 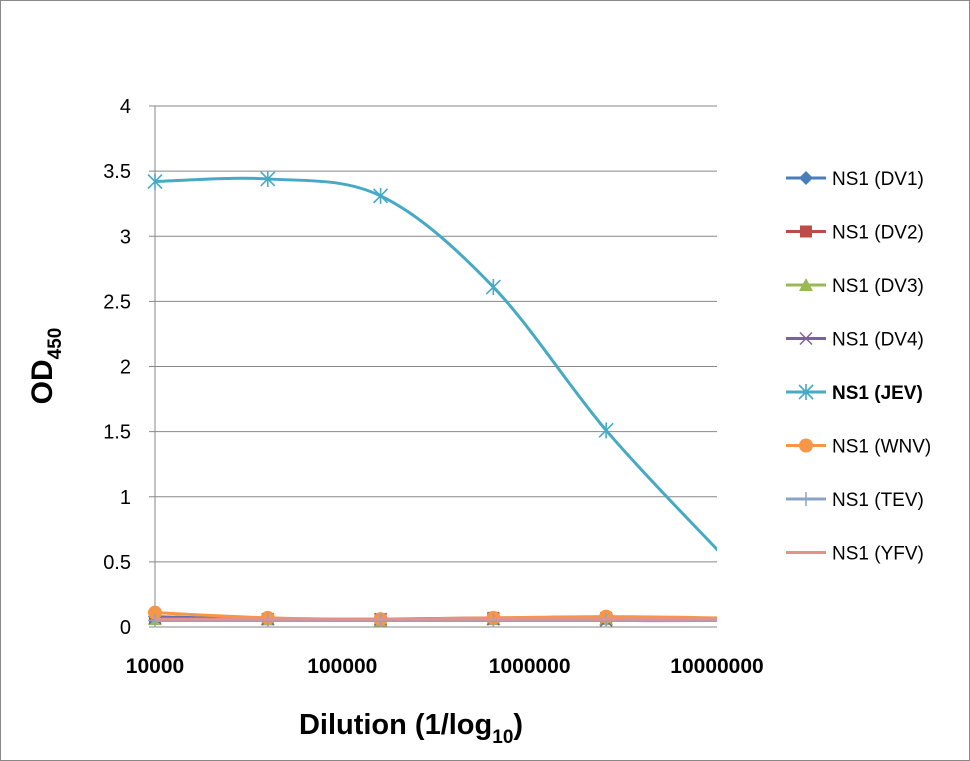 I want to click on legend-item: NS1 (DV1), so click(x=855, y=179).